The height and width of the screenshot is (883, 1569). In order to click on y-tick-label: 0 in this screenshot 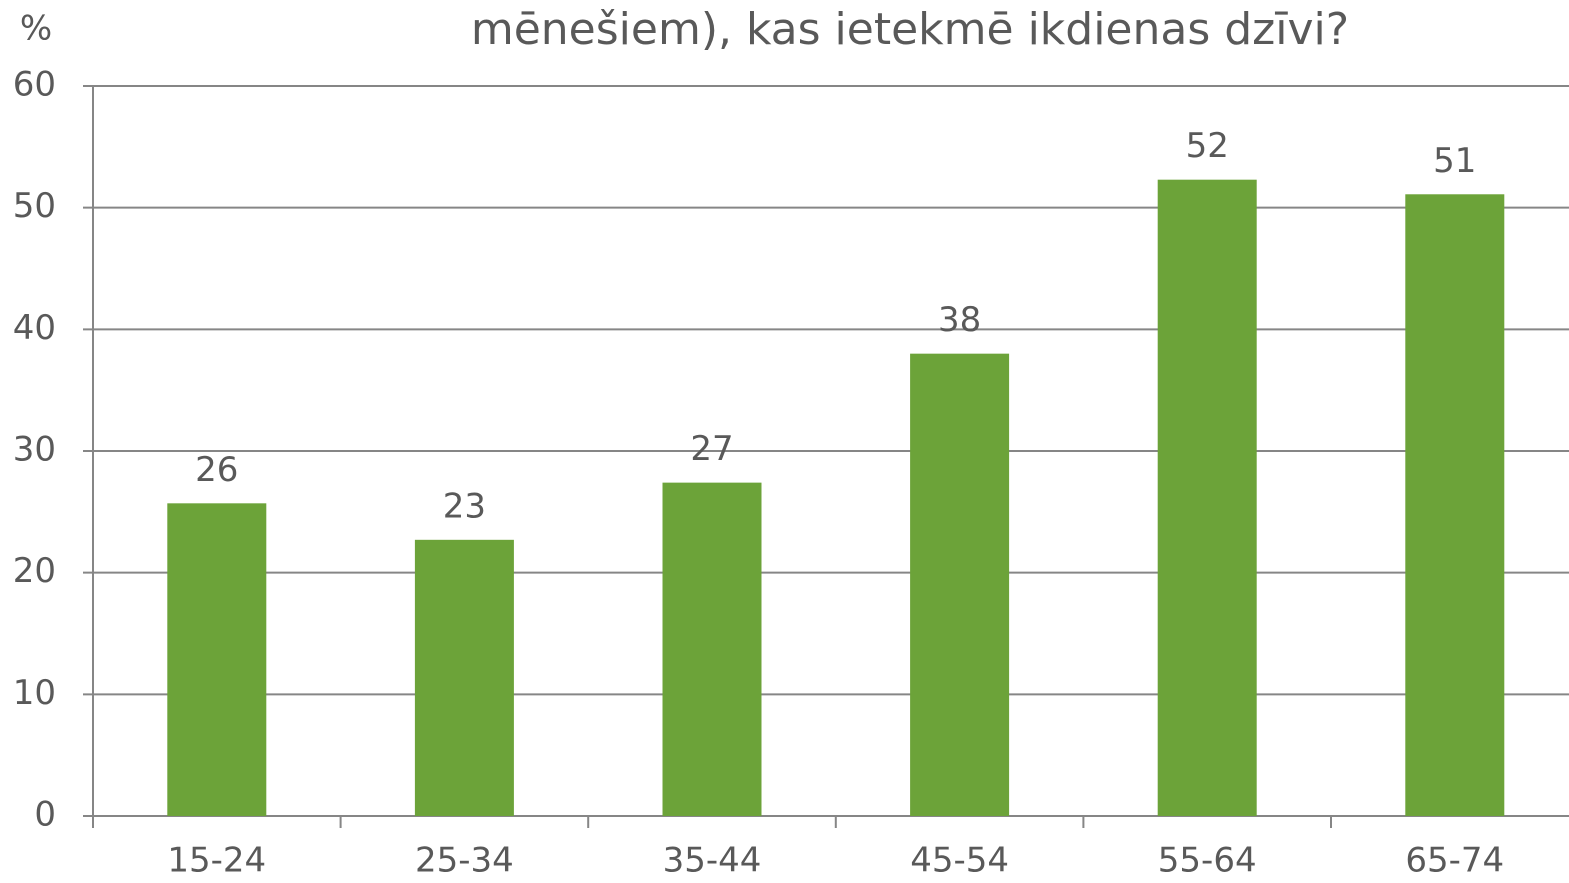, I will do `click(45, 815)`.